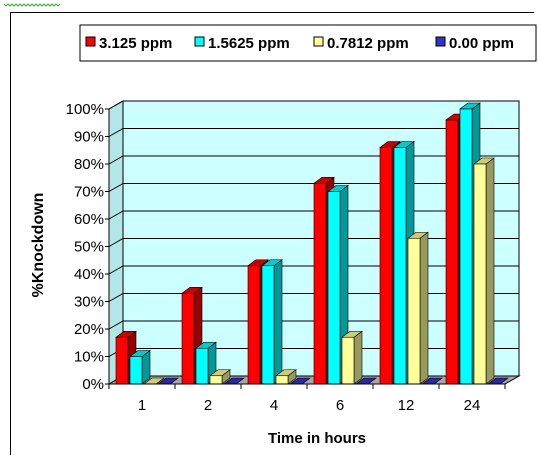 The width and height of the screenshot is (538, 457). I want to click on y-tick-label: 0%, so click(93, 384).